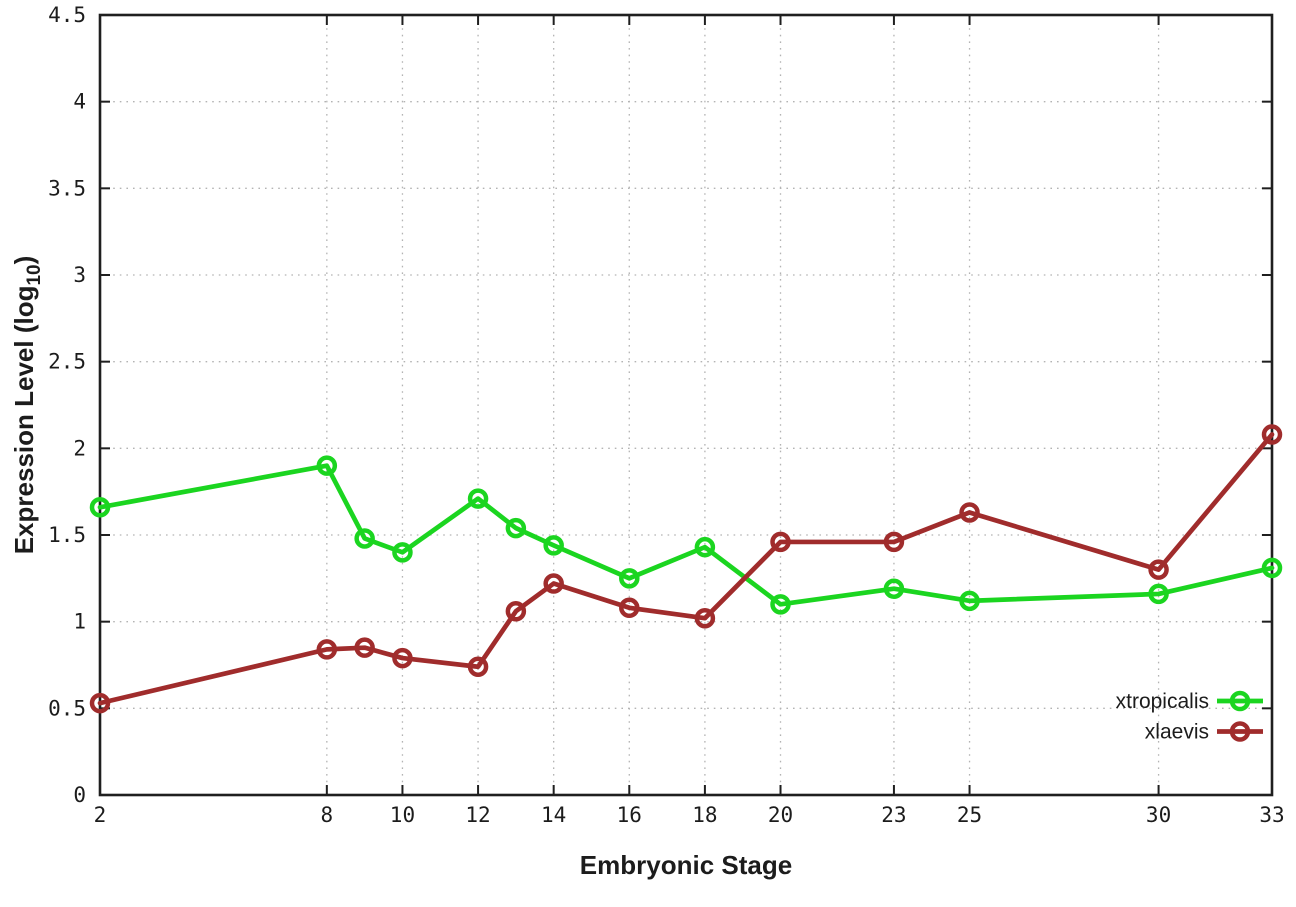 This screenshot has width=1296, height=907. Describe the element at coordinates (1177, 732) in the screenshot. I see `legend-label-xlaevis: xlaevis` at that location.